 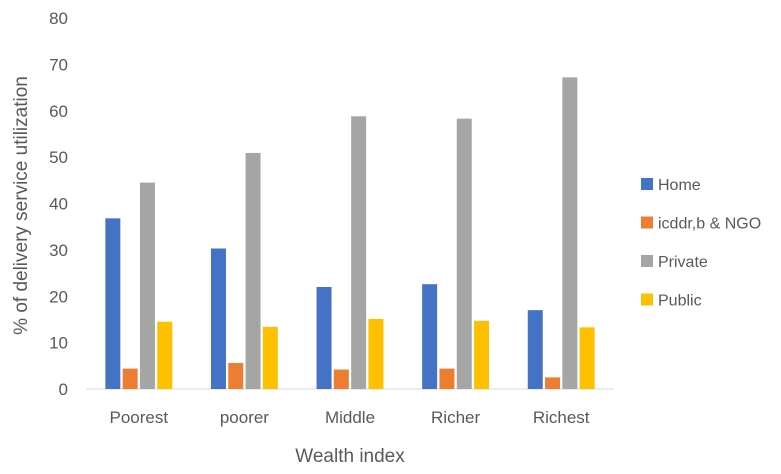 I want to click on y-axis-ticks: 0 10 20 30 40 50 60 70 80, so click(x=58, y=204).